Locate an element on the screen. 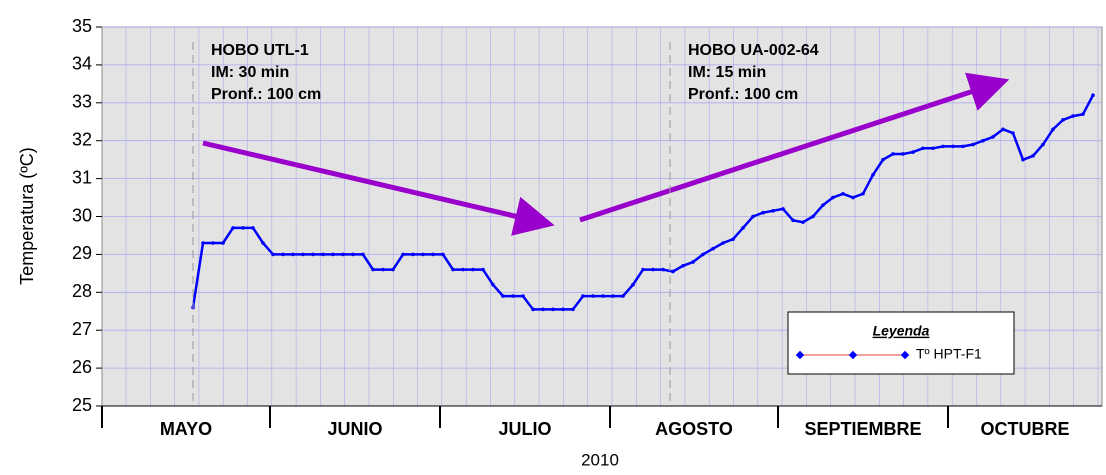 The height and width of the screenshot is (475, 1106). y-tick-label: 33 is located at coordinates (82, 102).